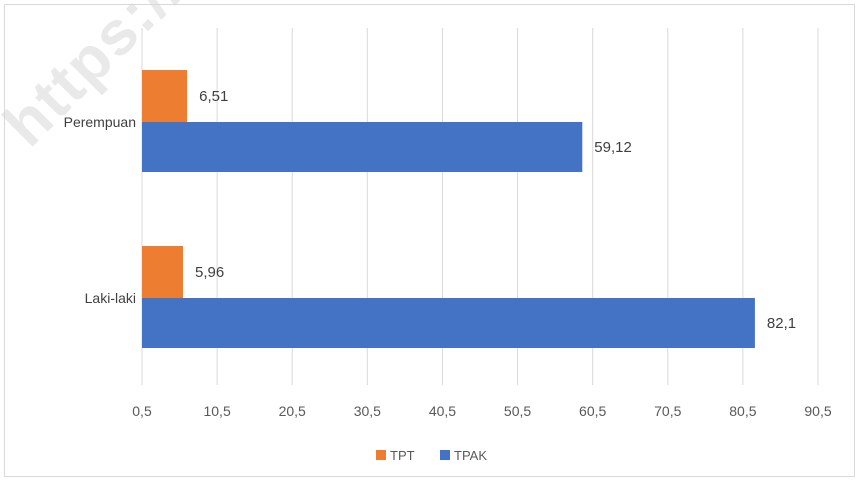  Describe the element at coordinates (482, 411) in the screenshot. I see `x-axis-ticks: 0,5 10,5 20,5 30,5 40,5 50,5 60,5 70,5 80,5 90,5` at that location.